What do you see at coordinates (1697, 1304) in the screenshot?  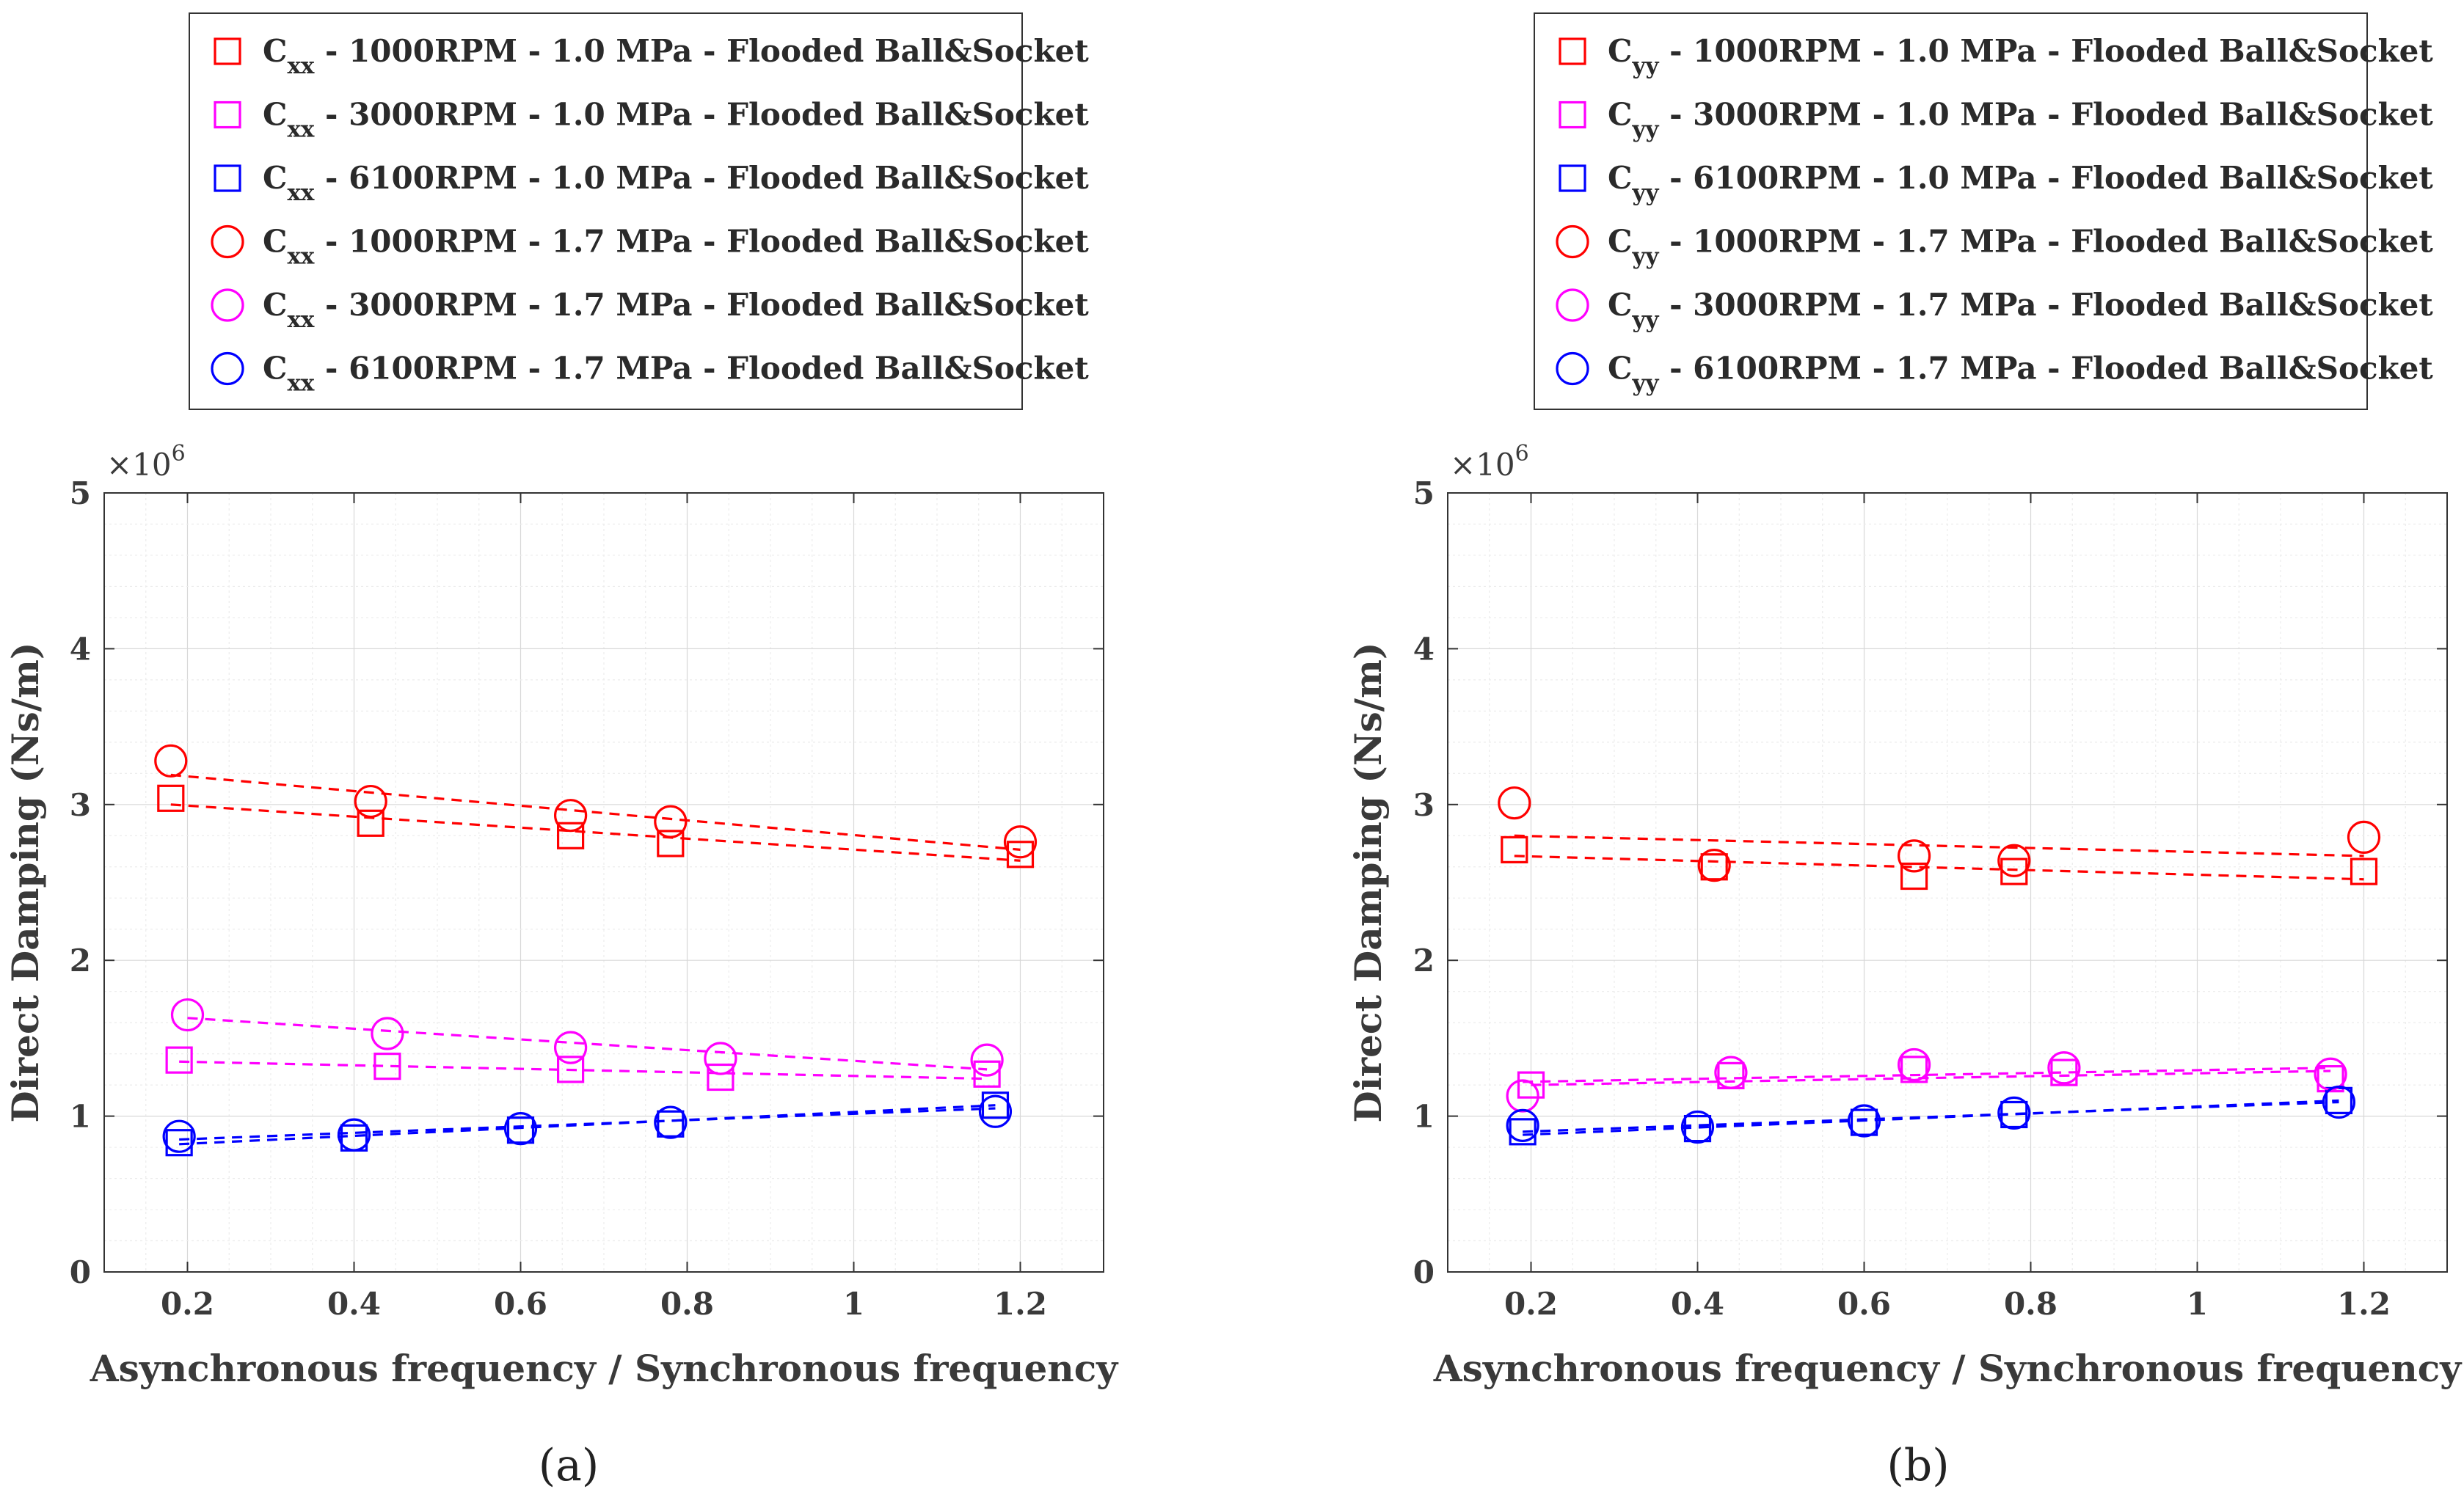 I see `x-tick-label: 0.4` at bounding box center [1697, 1304].